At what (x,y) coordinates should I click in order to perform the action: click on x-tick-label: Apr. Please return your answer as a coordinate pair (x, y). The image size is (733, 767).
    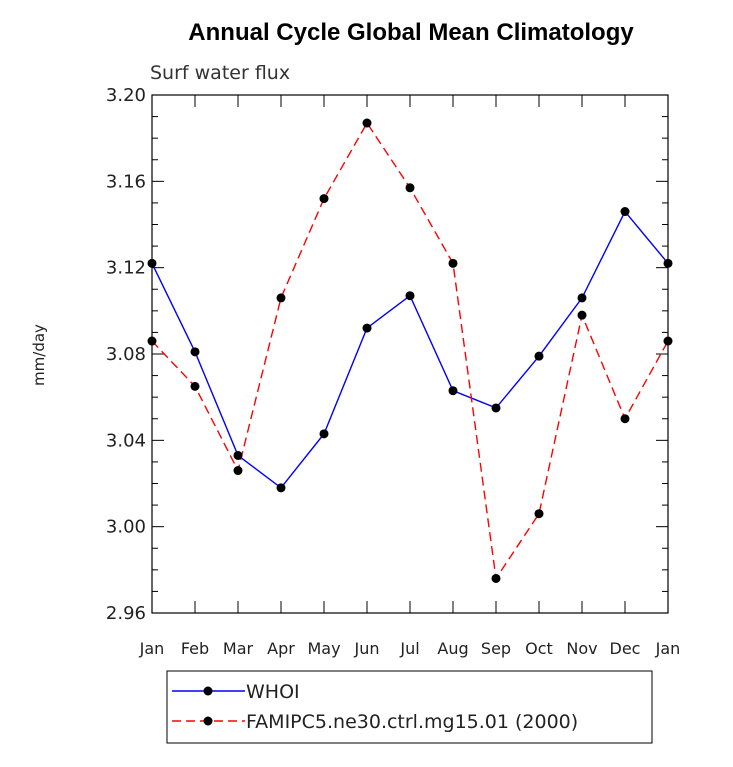
    Looking at the image, I should click on (281, 648).